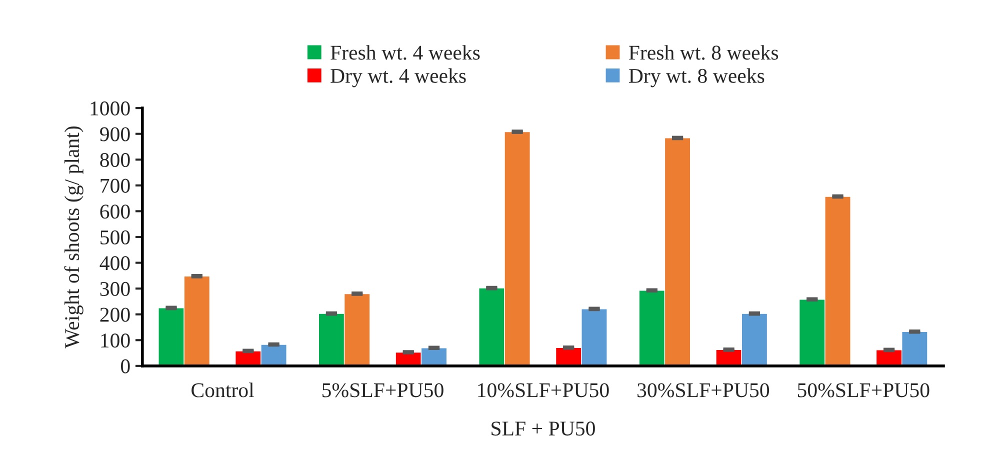 Image resolution: width=989 pixels, height=454 pixels. Describe the element at coordinates (74, 237) in the screenshot. I see `y-axis-title: Weight of shoots (g/ plant)` at that location.